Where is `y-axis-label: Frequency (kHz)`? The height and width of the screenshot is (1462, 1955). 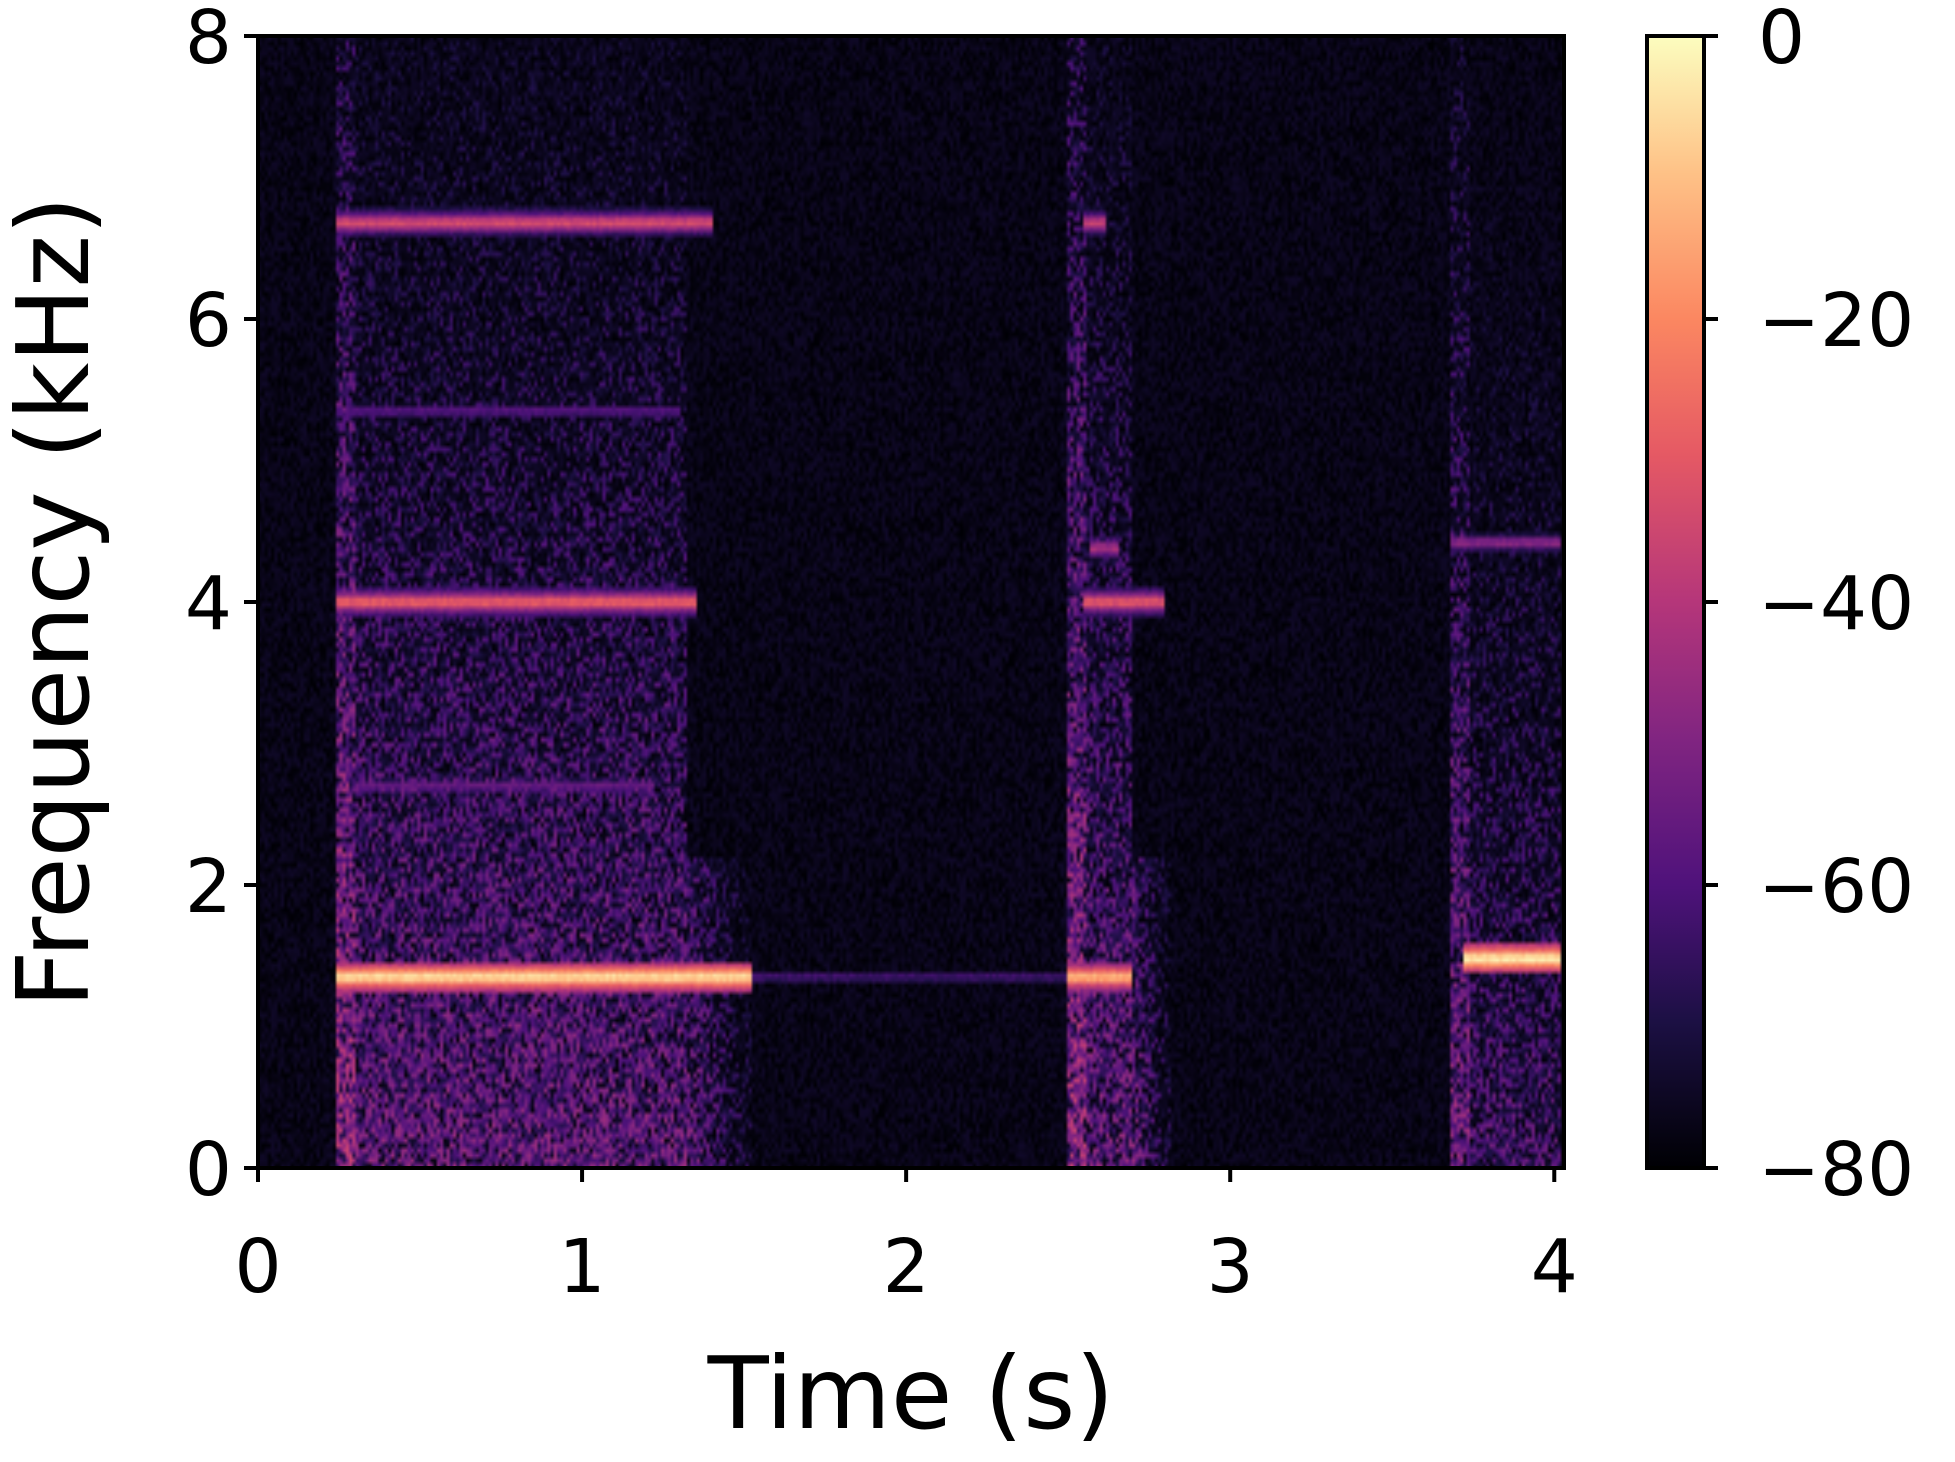 y-axis-label: Frequency (kHz) is located at coordinates (56, 602).